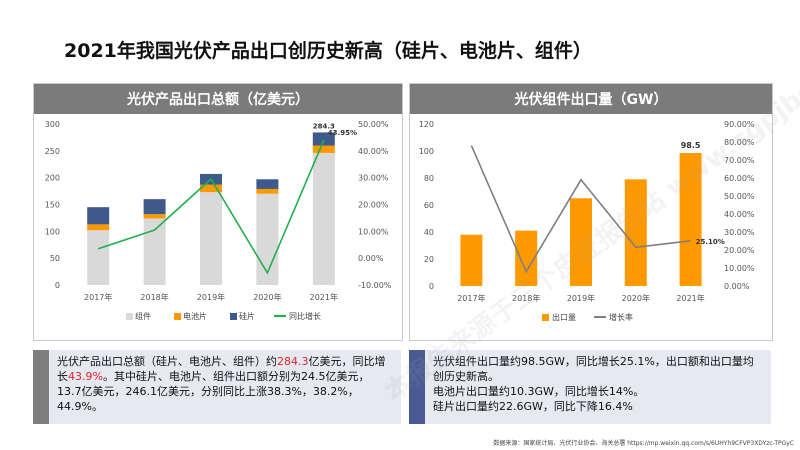  I want to click on legend-label: 出口量, so click(564, 317).